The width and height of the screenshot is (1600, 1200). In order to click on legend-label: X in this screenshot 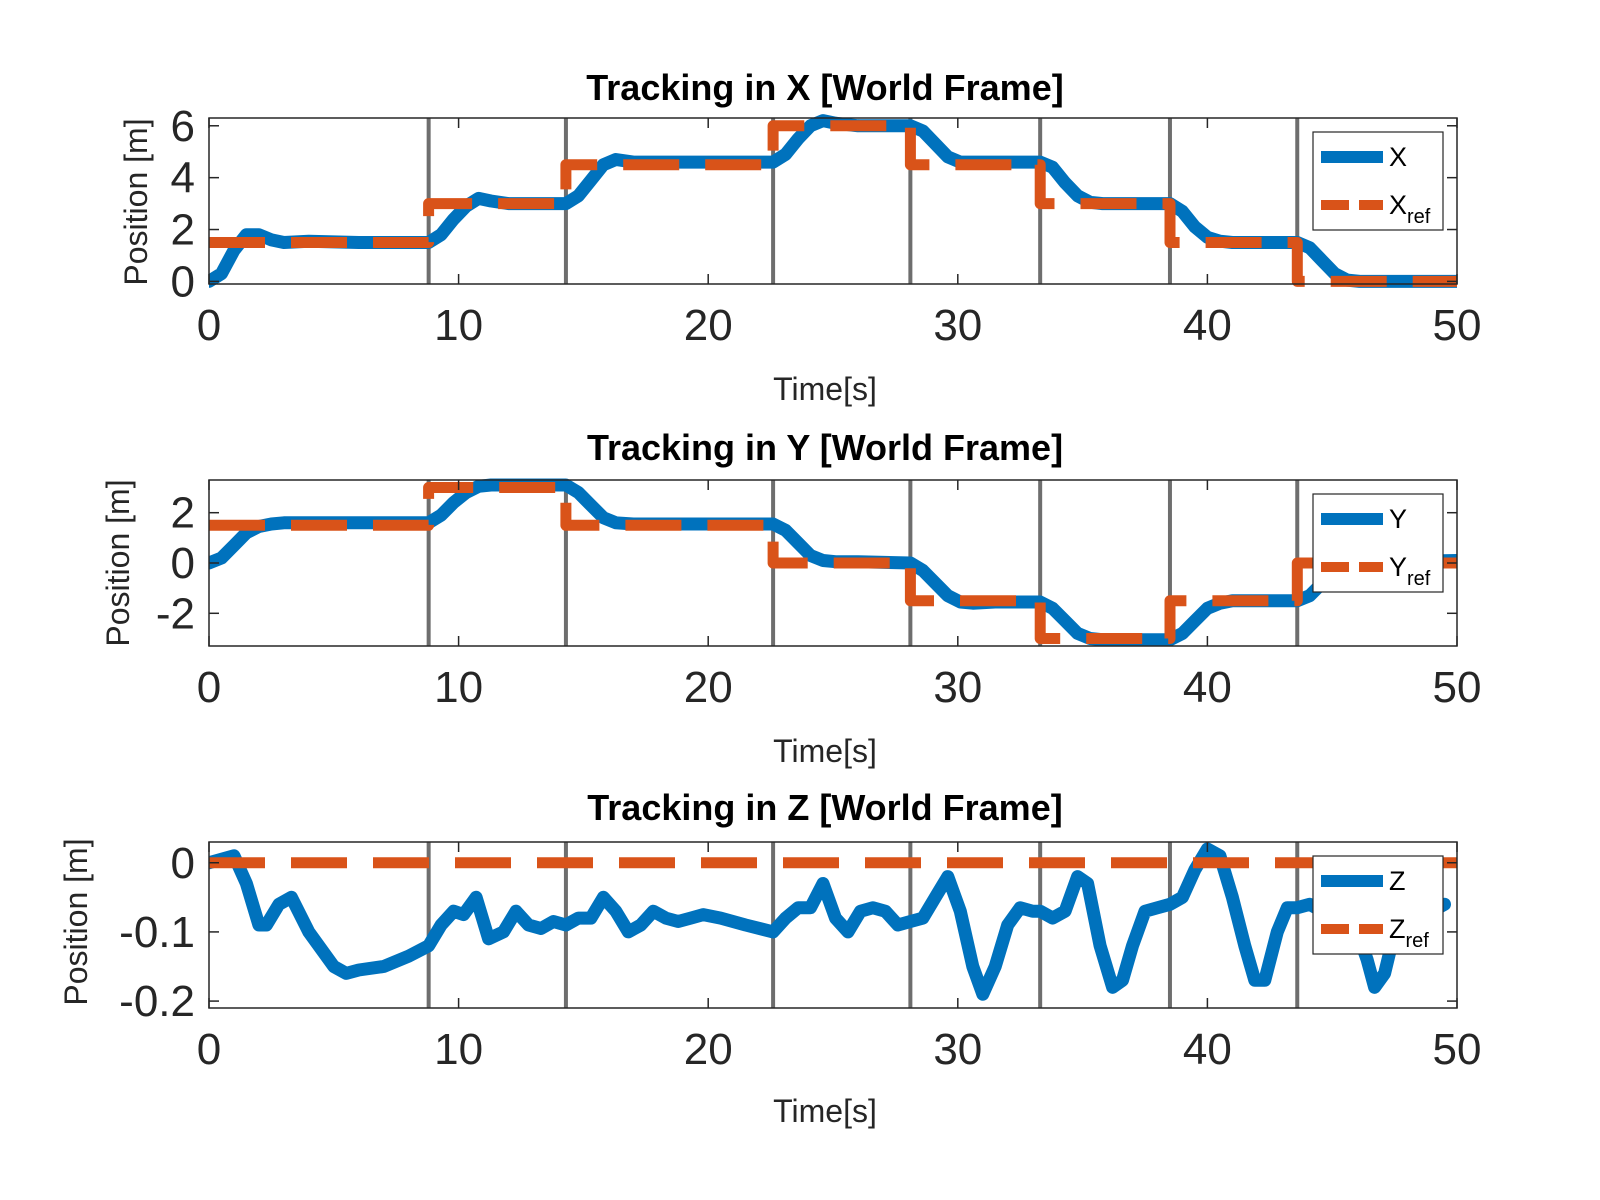, I will do `click(1398, 157)`.